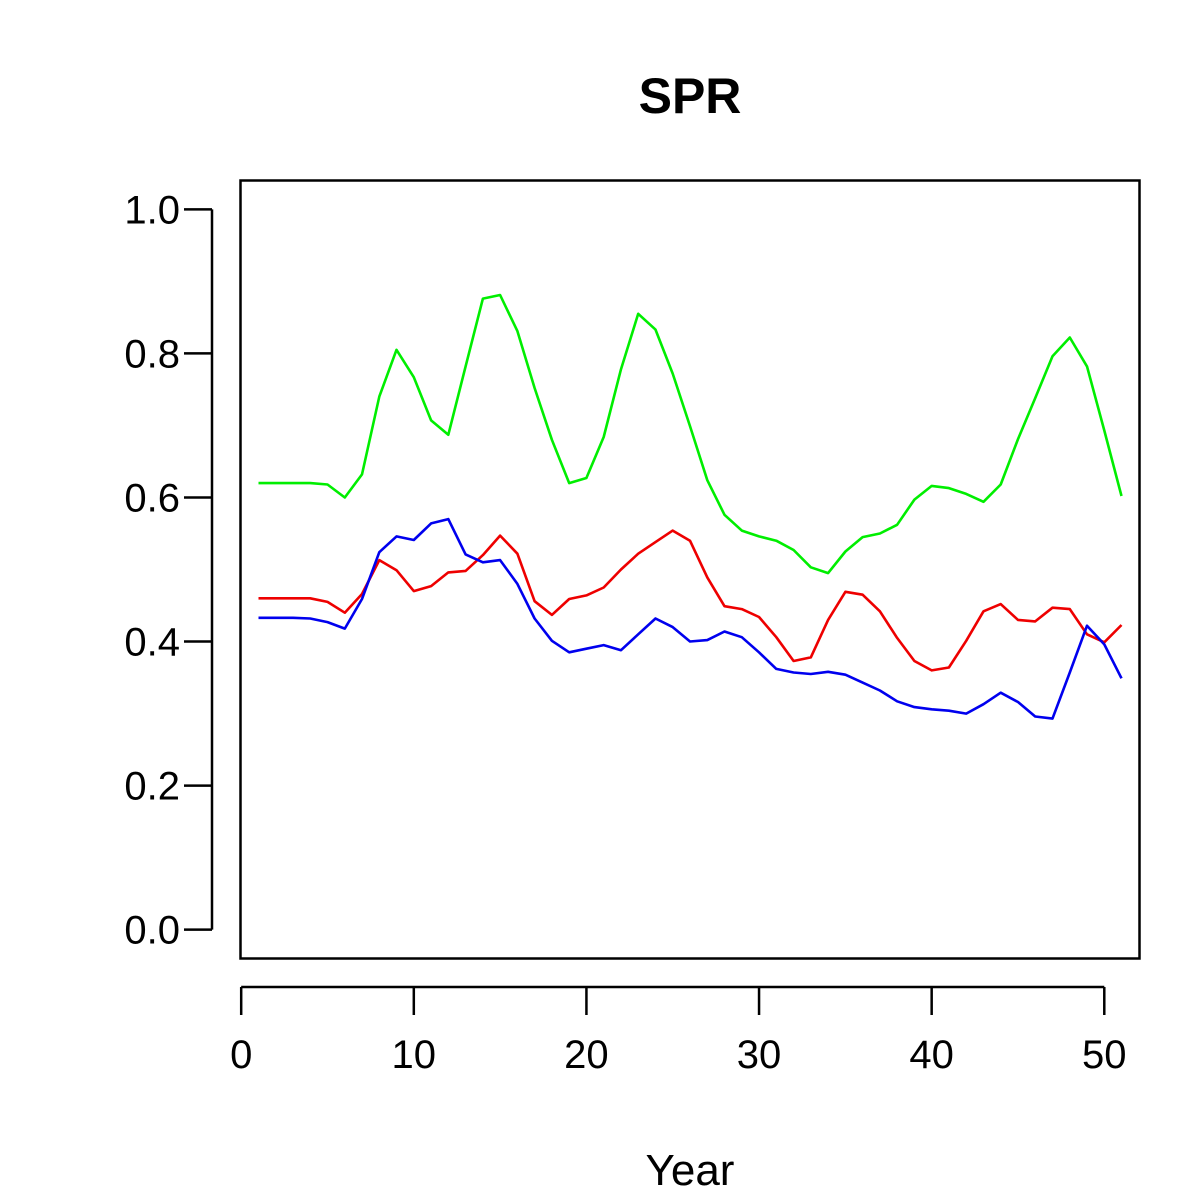 This screenshot has height=1200, width=1200. What do you see at coordinates (152, 210) in the screenshot?
I see `y-tick-label: 1.0` at bounding box center [152, 210].